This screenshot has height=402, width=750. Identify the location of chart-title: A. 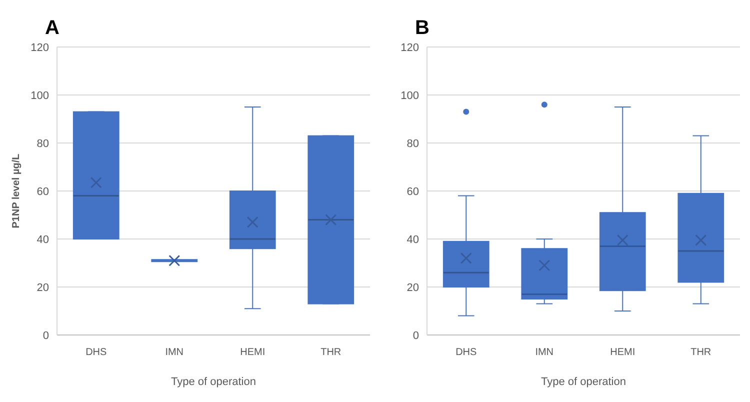
(52, 28).